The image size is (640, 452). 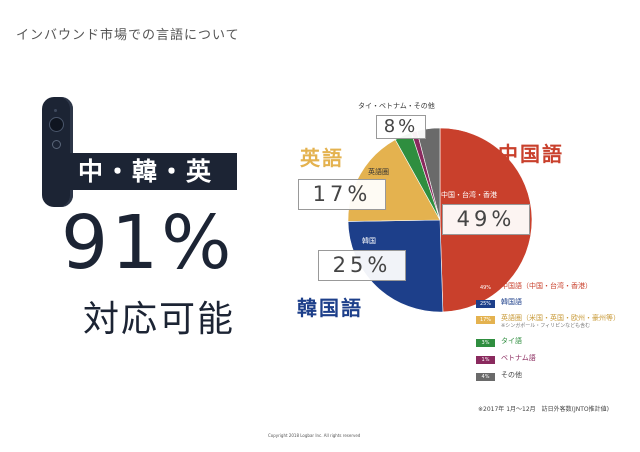 I want to click on source-note: ※2017年 1月〜12月 訪日外客数(JNTO推計値), so click(x=543, y=409).